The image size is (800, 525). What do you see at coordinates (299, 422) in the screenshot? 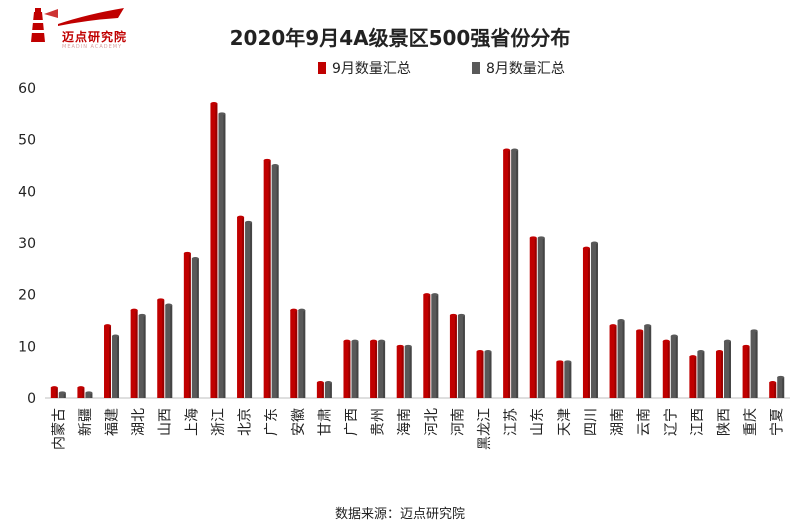
I see `x-tick-label: 安徽` at bounding box center [299, 422].